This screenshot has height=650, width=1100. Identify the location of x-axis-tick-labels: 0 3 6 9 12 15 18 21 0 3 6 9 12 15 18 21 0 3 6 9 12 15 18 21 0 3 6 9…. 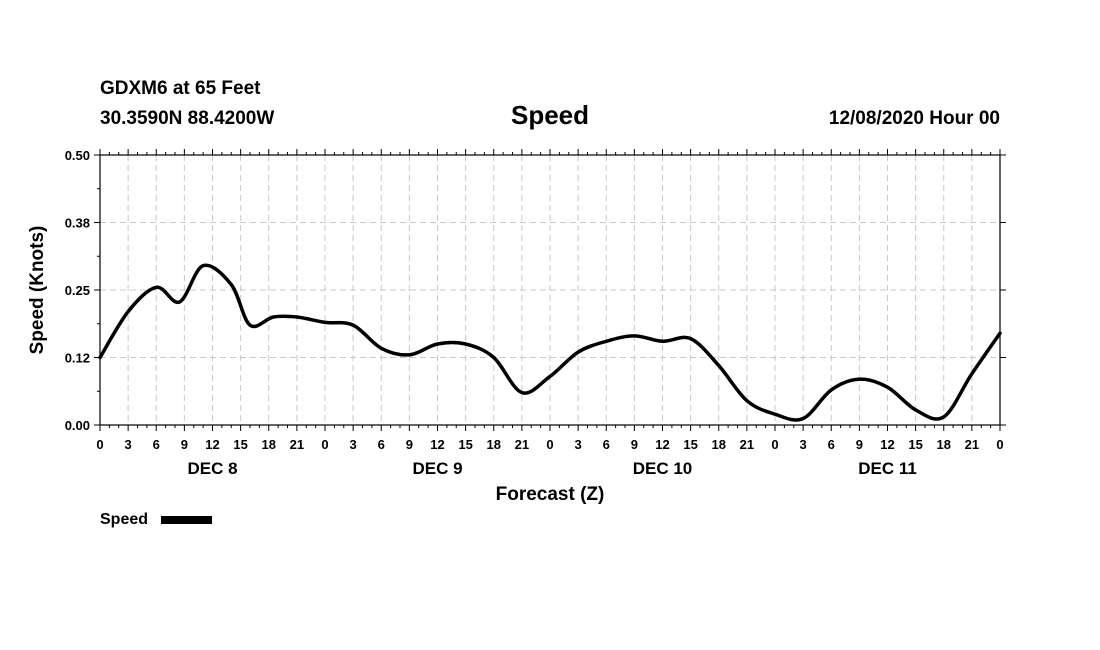
(549, 444).